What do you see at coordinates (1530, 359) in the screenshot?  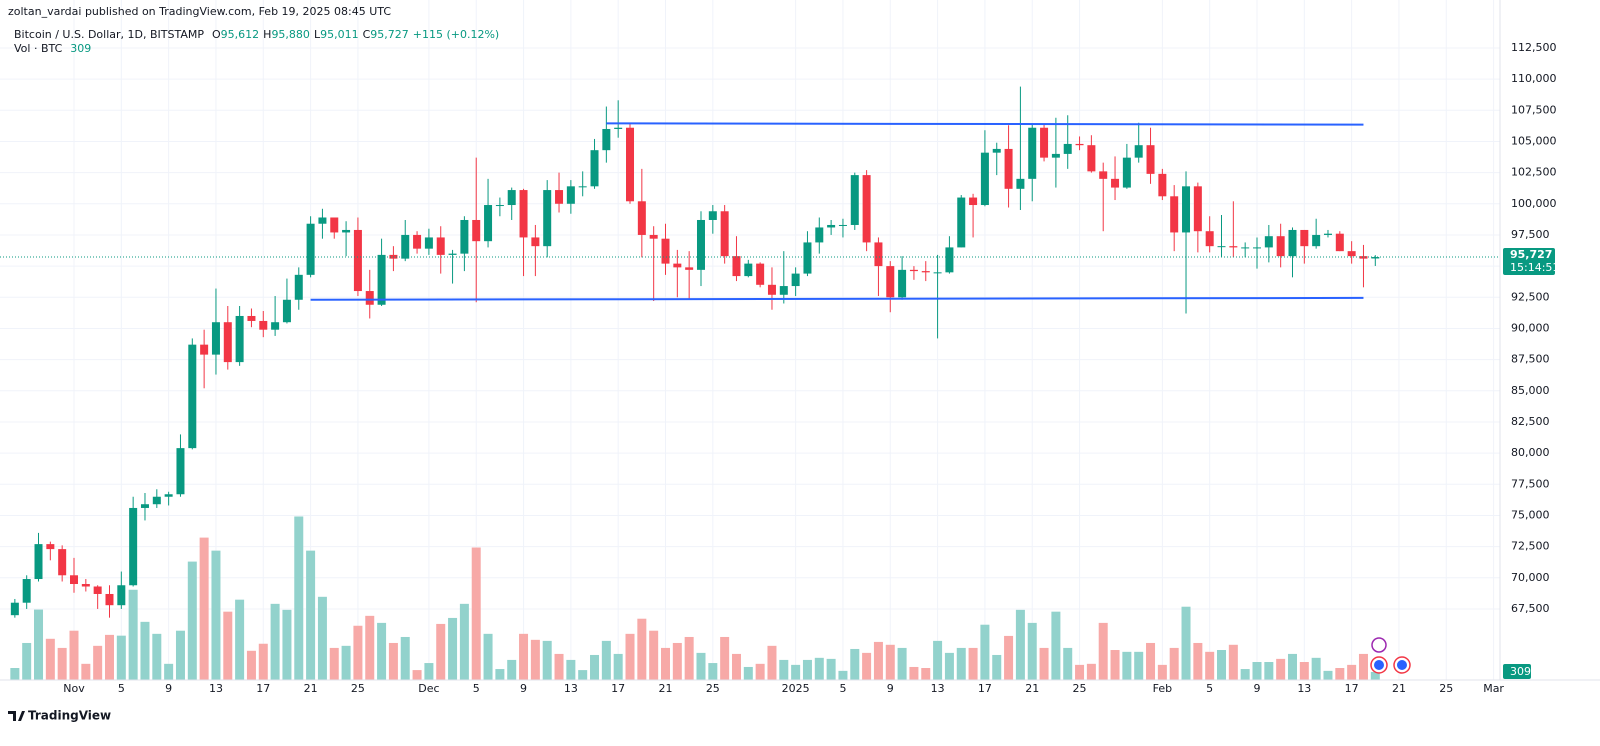 I see `y-tick-label: 87,500` at bounding box center [1530, 359].